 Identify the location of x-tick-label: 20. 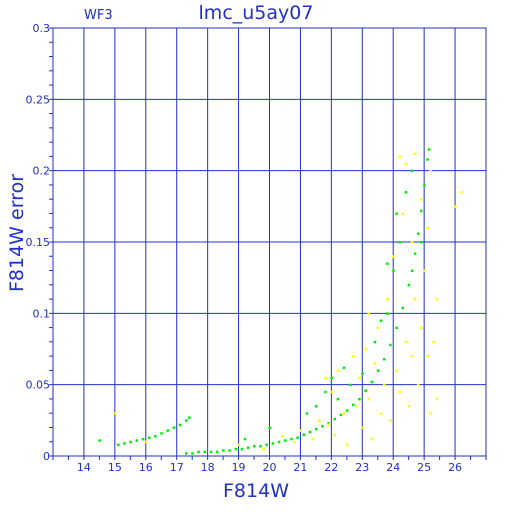
(270, 467).